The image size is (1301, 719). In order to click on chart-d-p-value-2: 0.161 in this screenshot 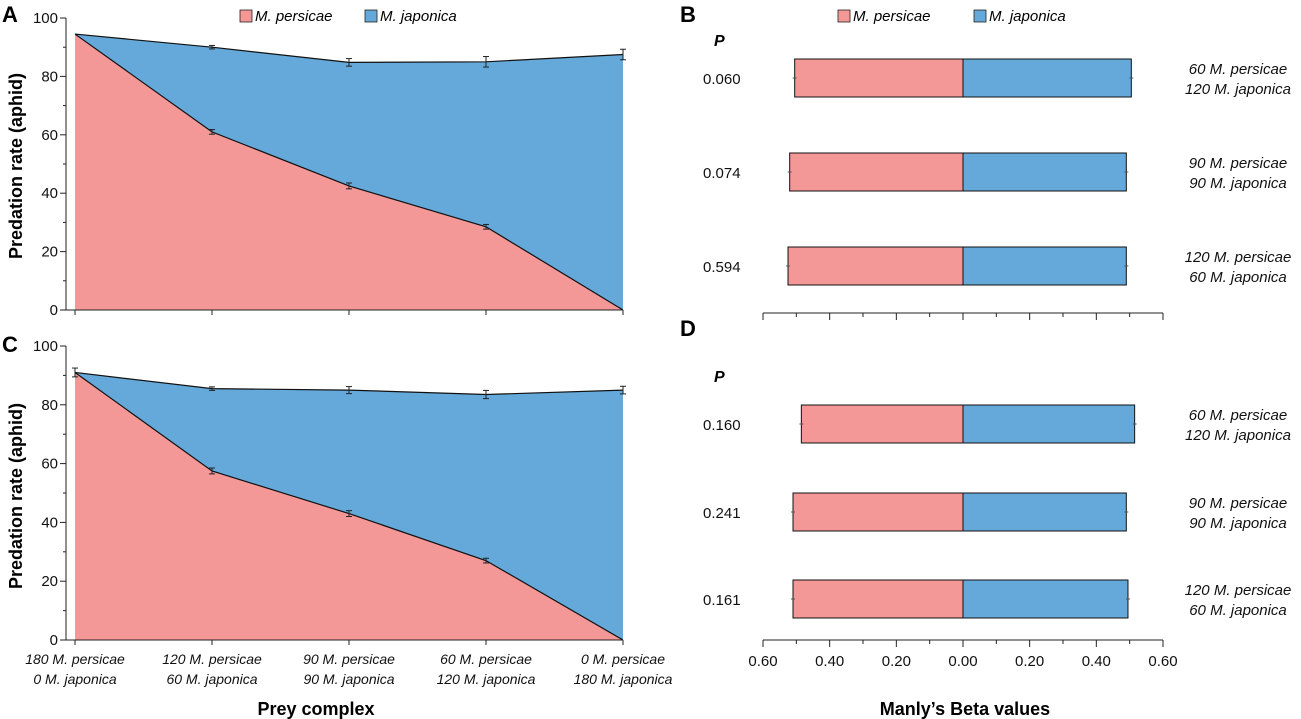, I will do `click(722, 600)`.